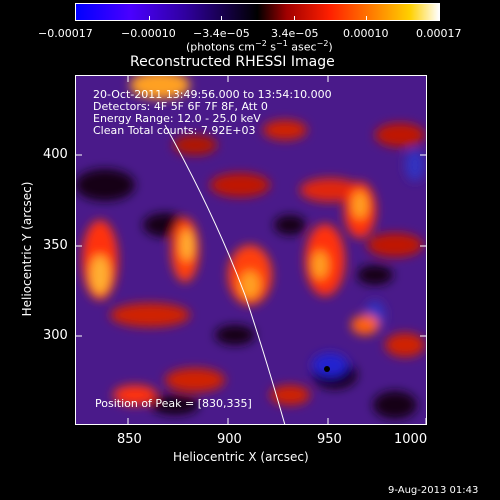 This screenshot has height=500, width=500. What do you see at coordinates (27, 249) in the screenshot?
I see `y-axis-title: Heliocentric Y (arcsec)` at bounding box center [27, 249].